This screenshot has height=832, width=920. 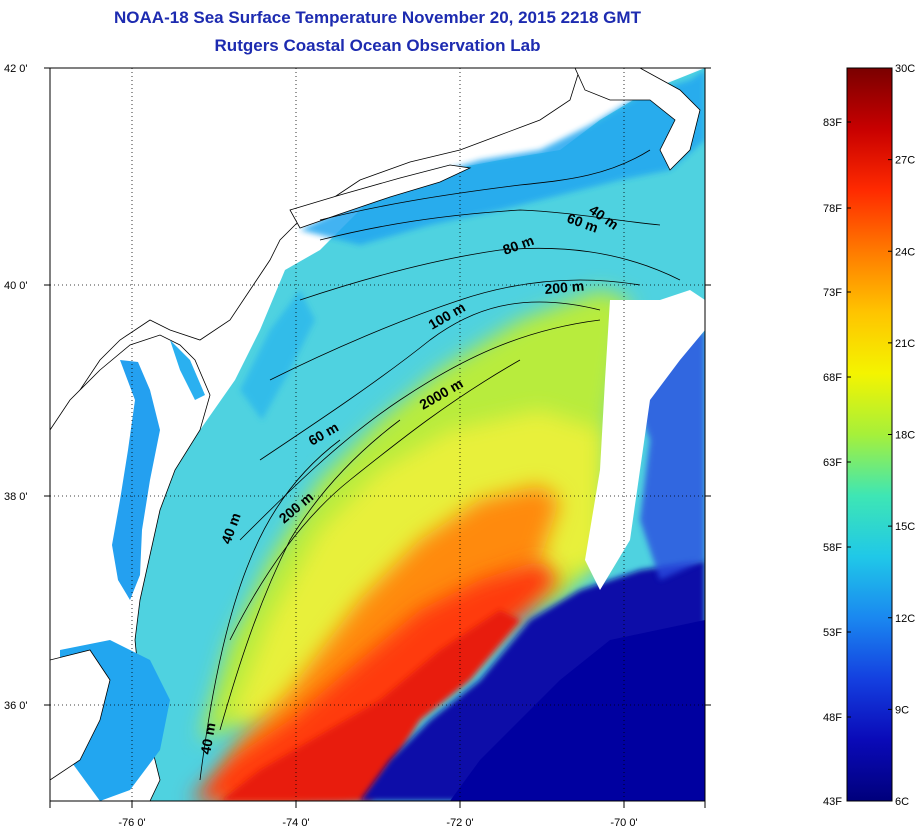 What do you see at coordinates (832, 378) in the screenshot?
I see `colorbar-f-label: 68F` at bounding box center [832, 378].